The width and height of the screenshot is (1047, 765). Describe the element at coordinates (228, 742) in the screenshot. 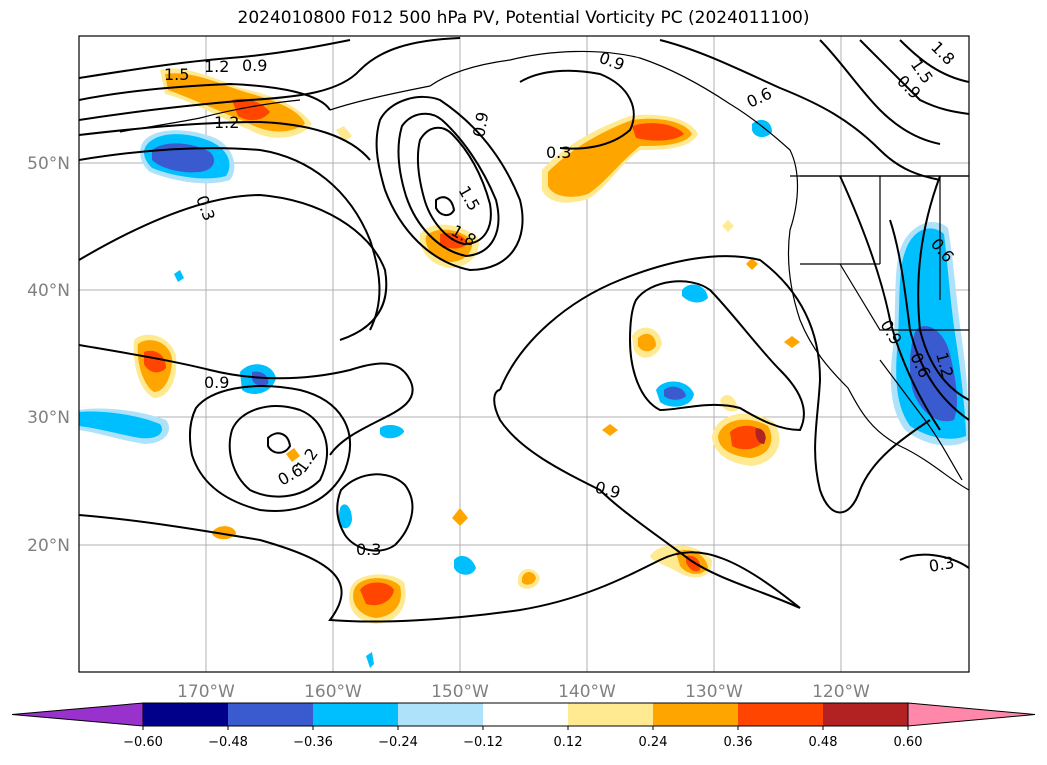

I see `colorbar-tick-label: −0.48` at that location.